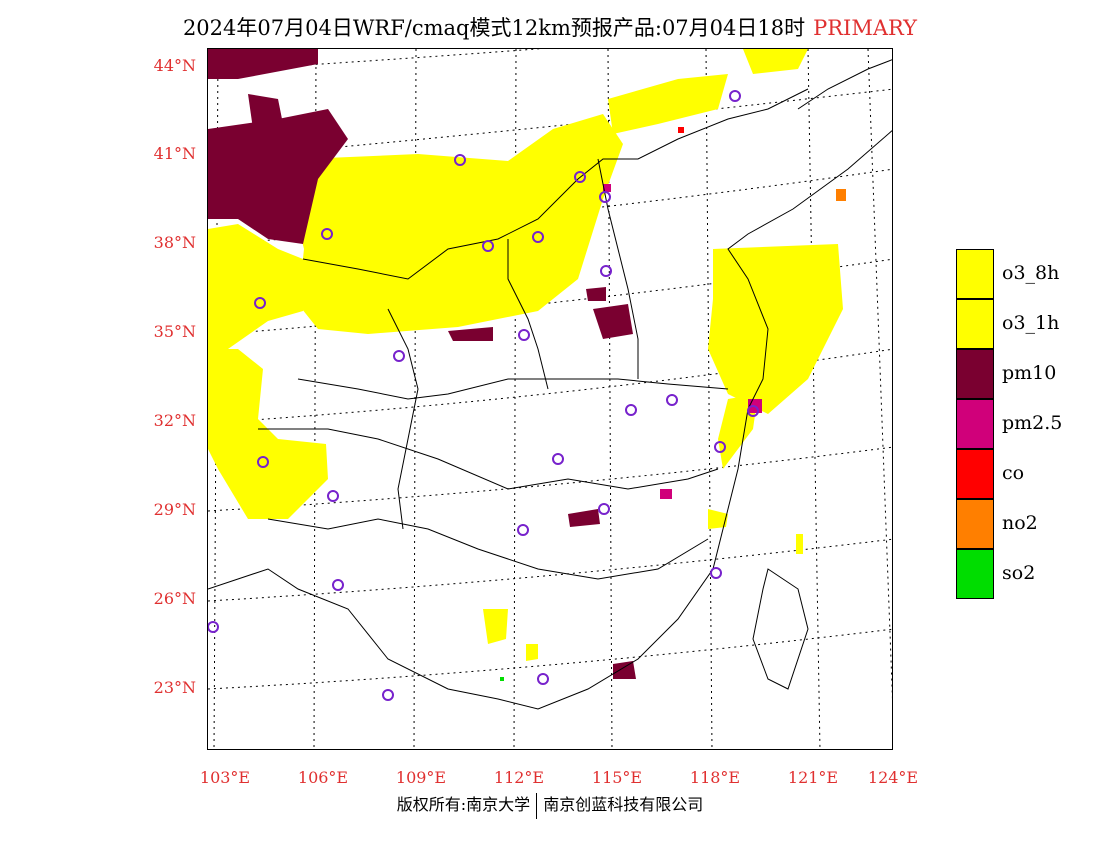 The width and height of the screenshot is (1100, 850). Describe the element at coordinates (174, 242) in the screenshot. I see `lat-label-38: 38°N` at that location.